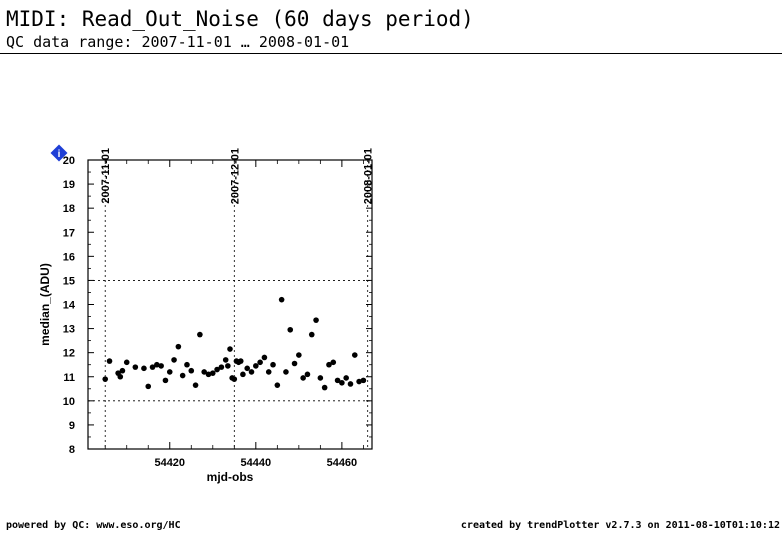  I want to click on y-tick-label-7: 15, so click(69, 281).